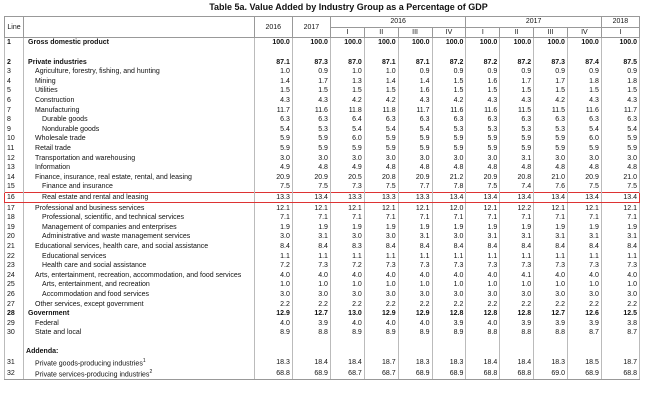 This screenshot has height=403, width=657. I want to click on spacer-row, so click(322, 52).